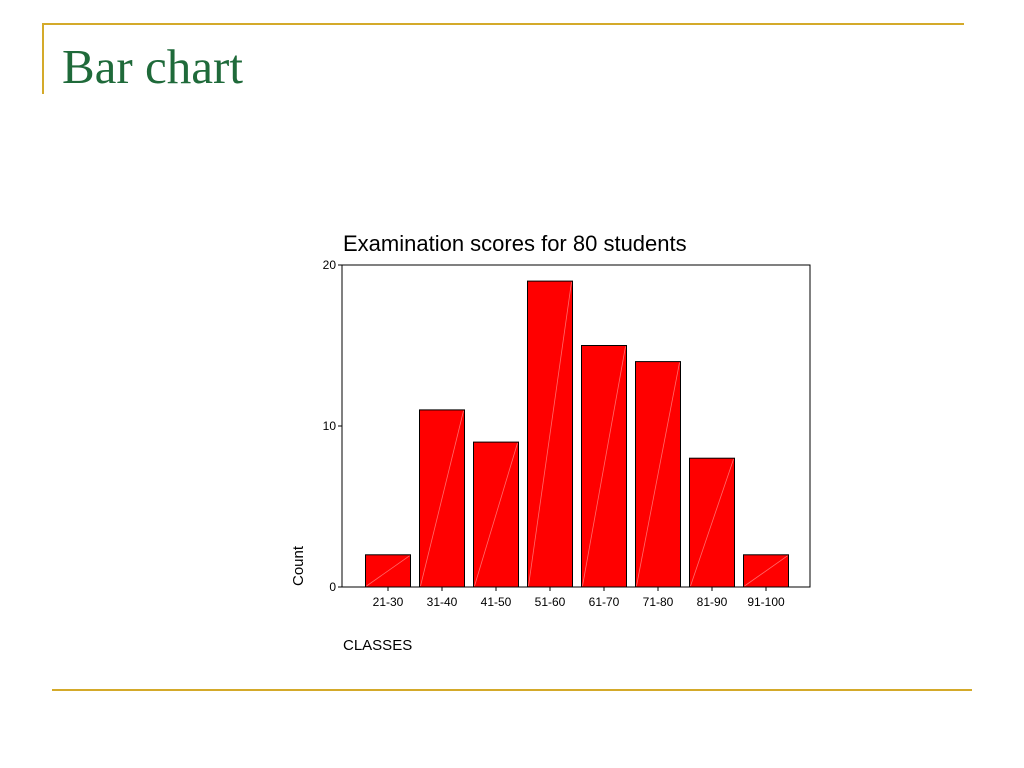 The height and width of the screenshot is (768, 1024). What do you see at coordinates (766, 602) in the screenshot?
I see `x-tick-label: 91-100` at bounding box center [766, 602].